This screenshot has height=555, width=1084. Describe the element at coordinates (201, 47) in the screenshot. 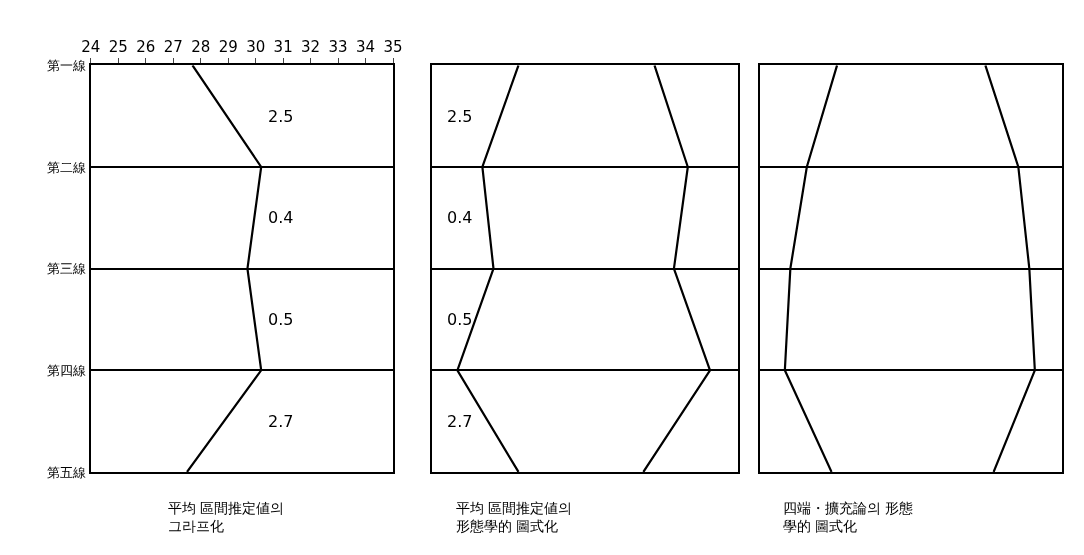

I see `x-tick-label: 28` at that location.